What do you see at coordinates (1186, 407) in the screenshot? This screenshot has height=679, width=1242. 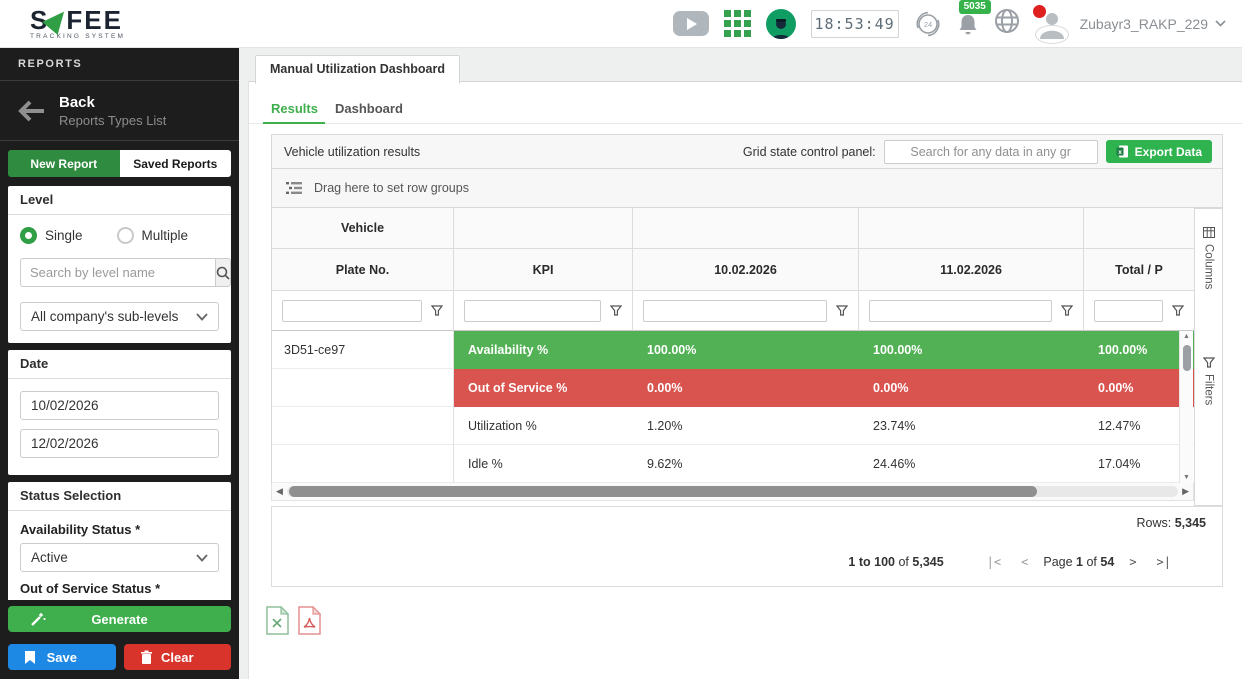 I see `vertical-scrollbar: ▲ ▼` at bounding box center [1186, 407].